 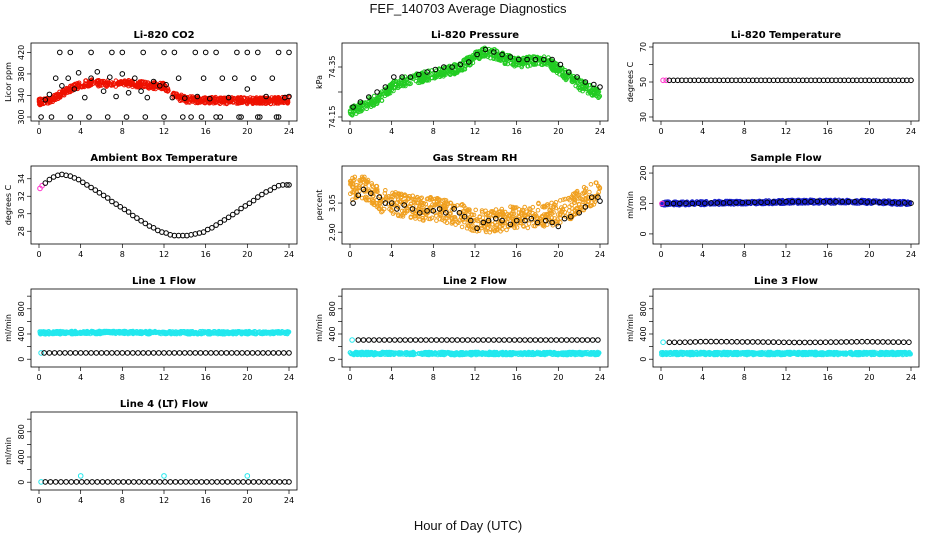 What do you see at coordinates (332, 67) in the screenshot?
I see `y-tick-label: 74.35` at bounding box center [332, 67].